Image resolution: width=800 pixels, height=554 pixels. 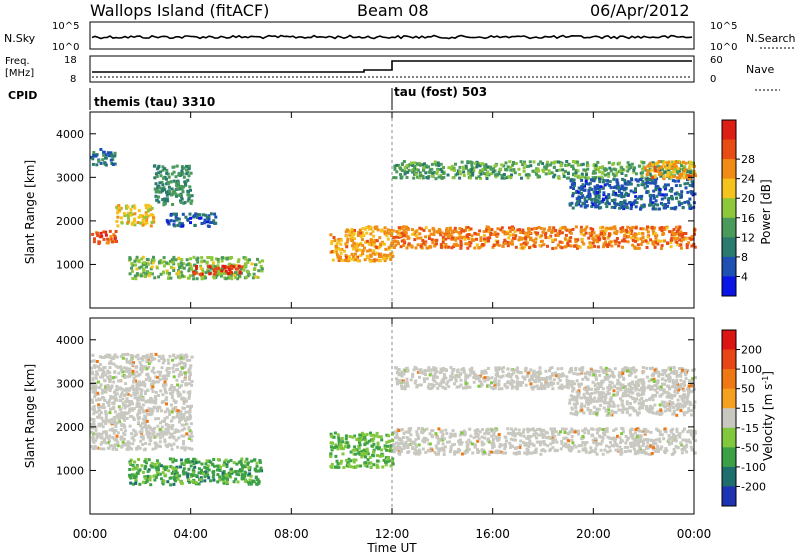 What do you see at coordinates (70, 264) in the screenshot?
I see `y-tick-label: 1000` at bounding box center [70, 264].